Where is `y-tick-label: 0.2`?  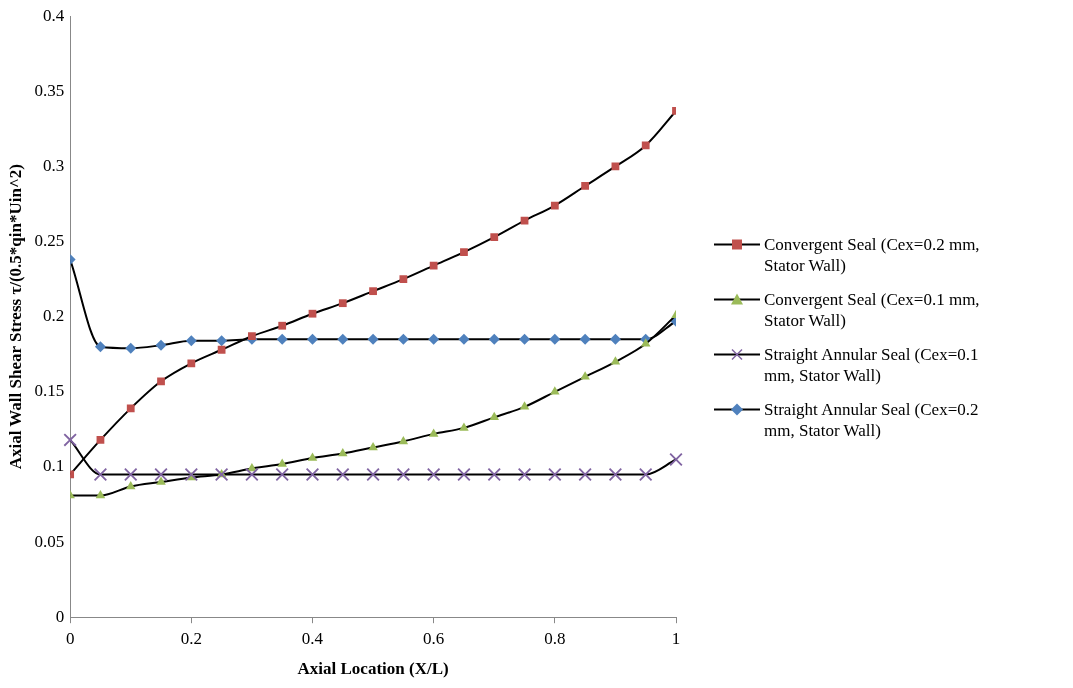
y-tick-label: 0.2 is located at coordinates (53, 316).